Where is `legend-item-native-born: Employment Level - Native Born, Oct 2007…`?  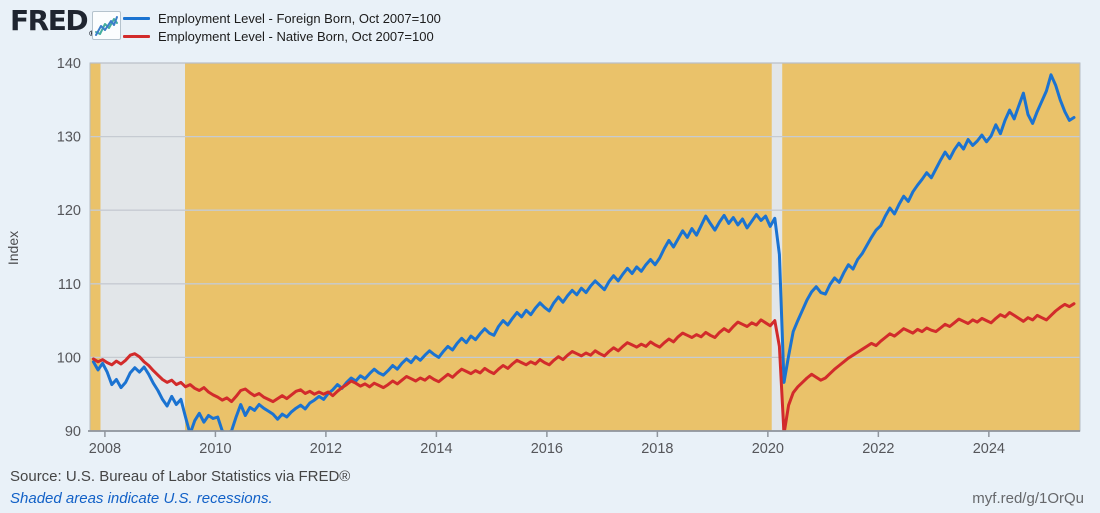
legend-item-native-born: Employment Level - Native Born, Oct 2007… is located at coordinates (282, 36).